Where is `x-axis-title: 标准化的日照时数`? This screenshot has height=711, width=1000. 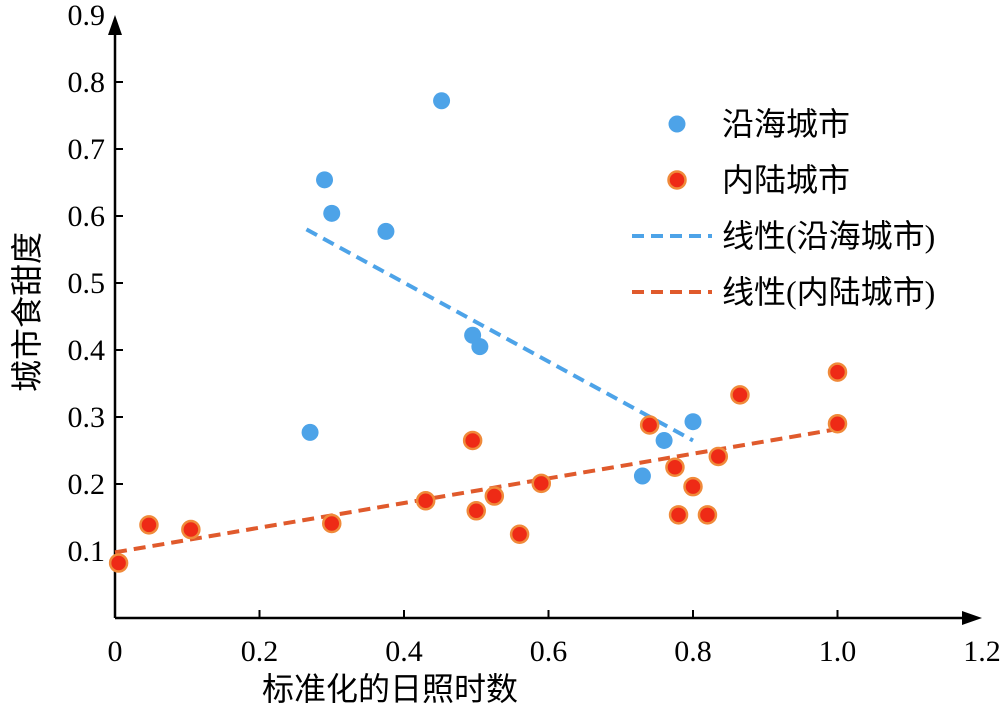
x-axis-title: 标准化的日照时数 is located at coordinates (390, 689).